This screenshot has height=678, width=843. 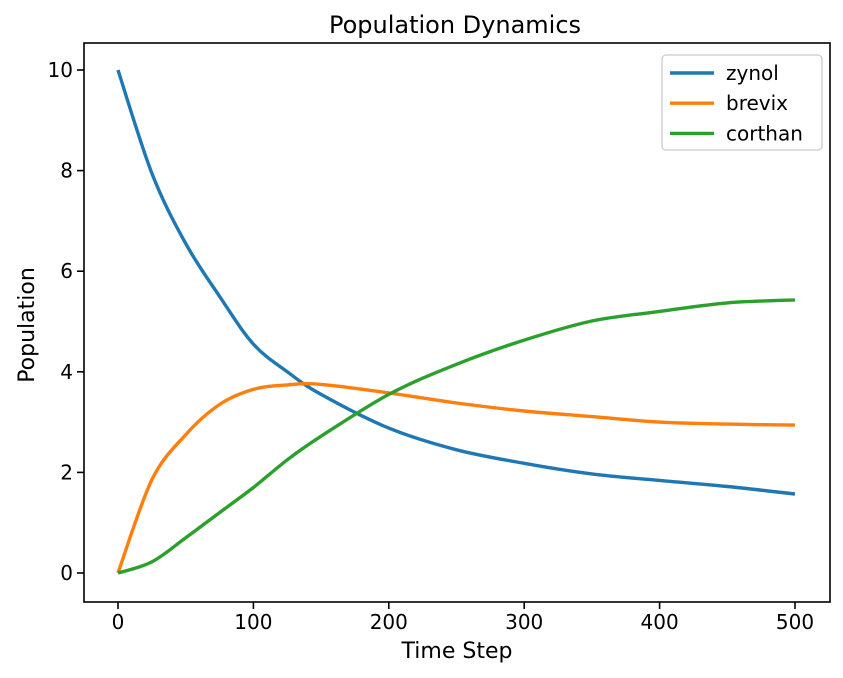 I want to click on x-tick-label: 400, so click(x=660, y=622).